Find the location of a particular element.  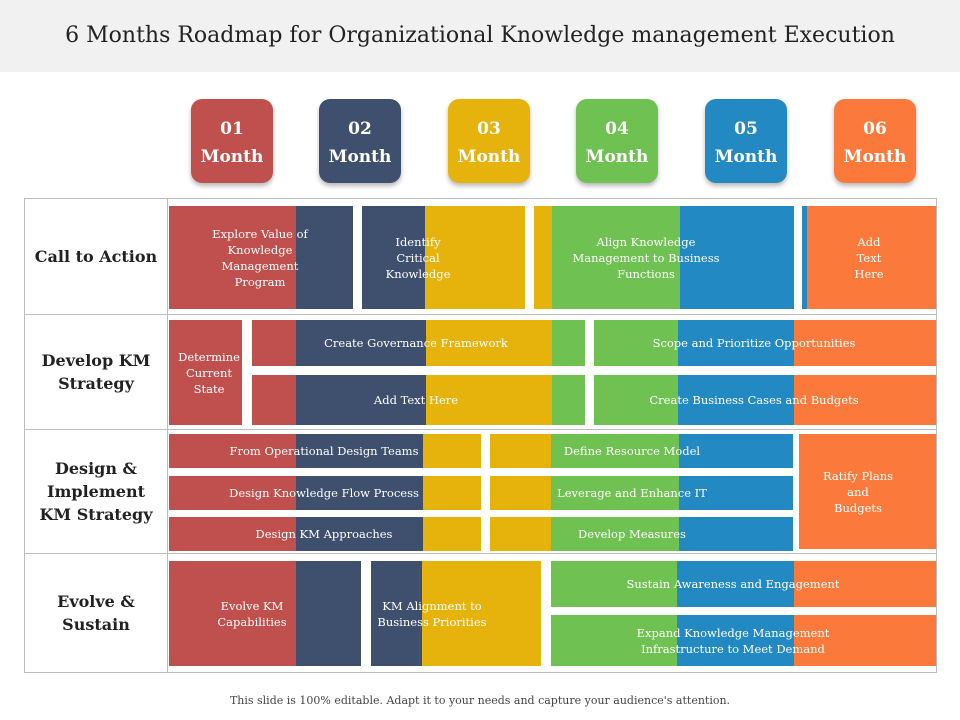

task-bar-scope-prioritize is located at coordinates (765, 343).